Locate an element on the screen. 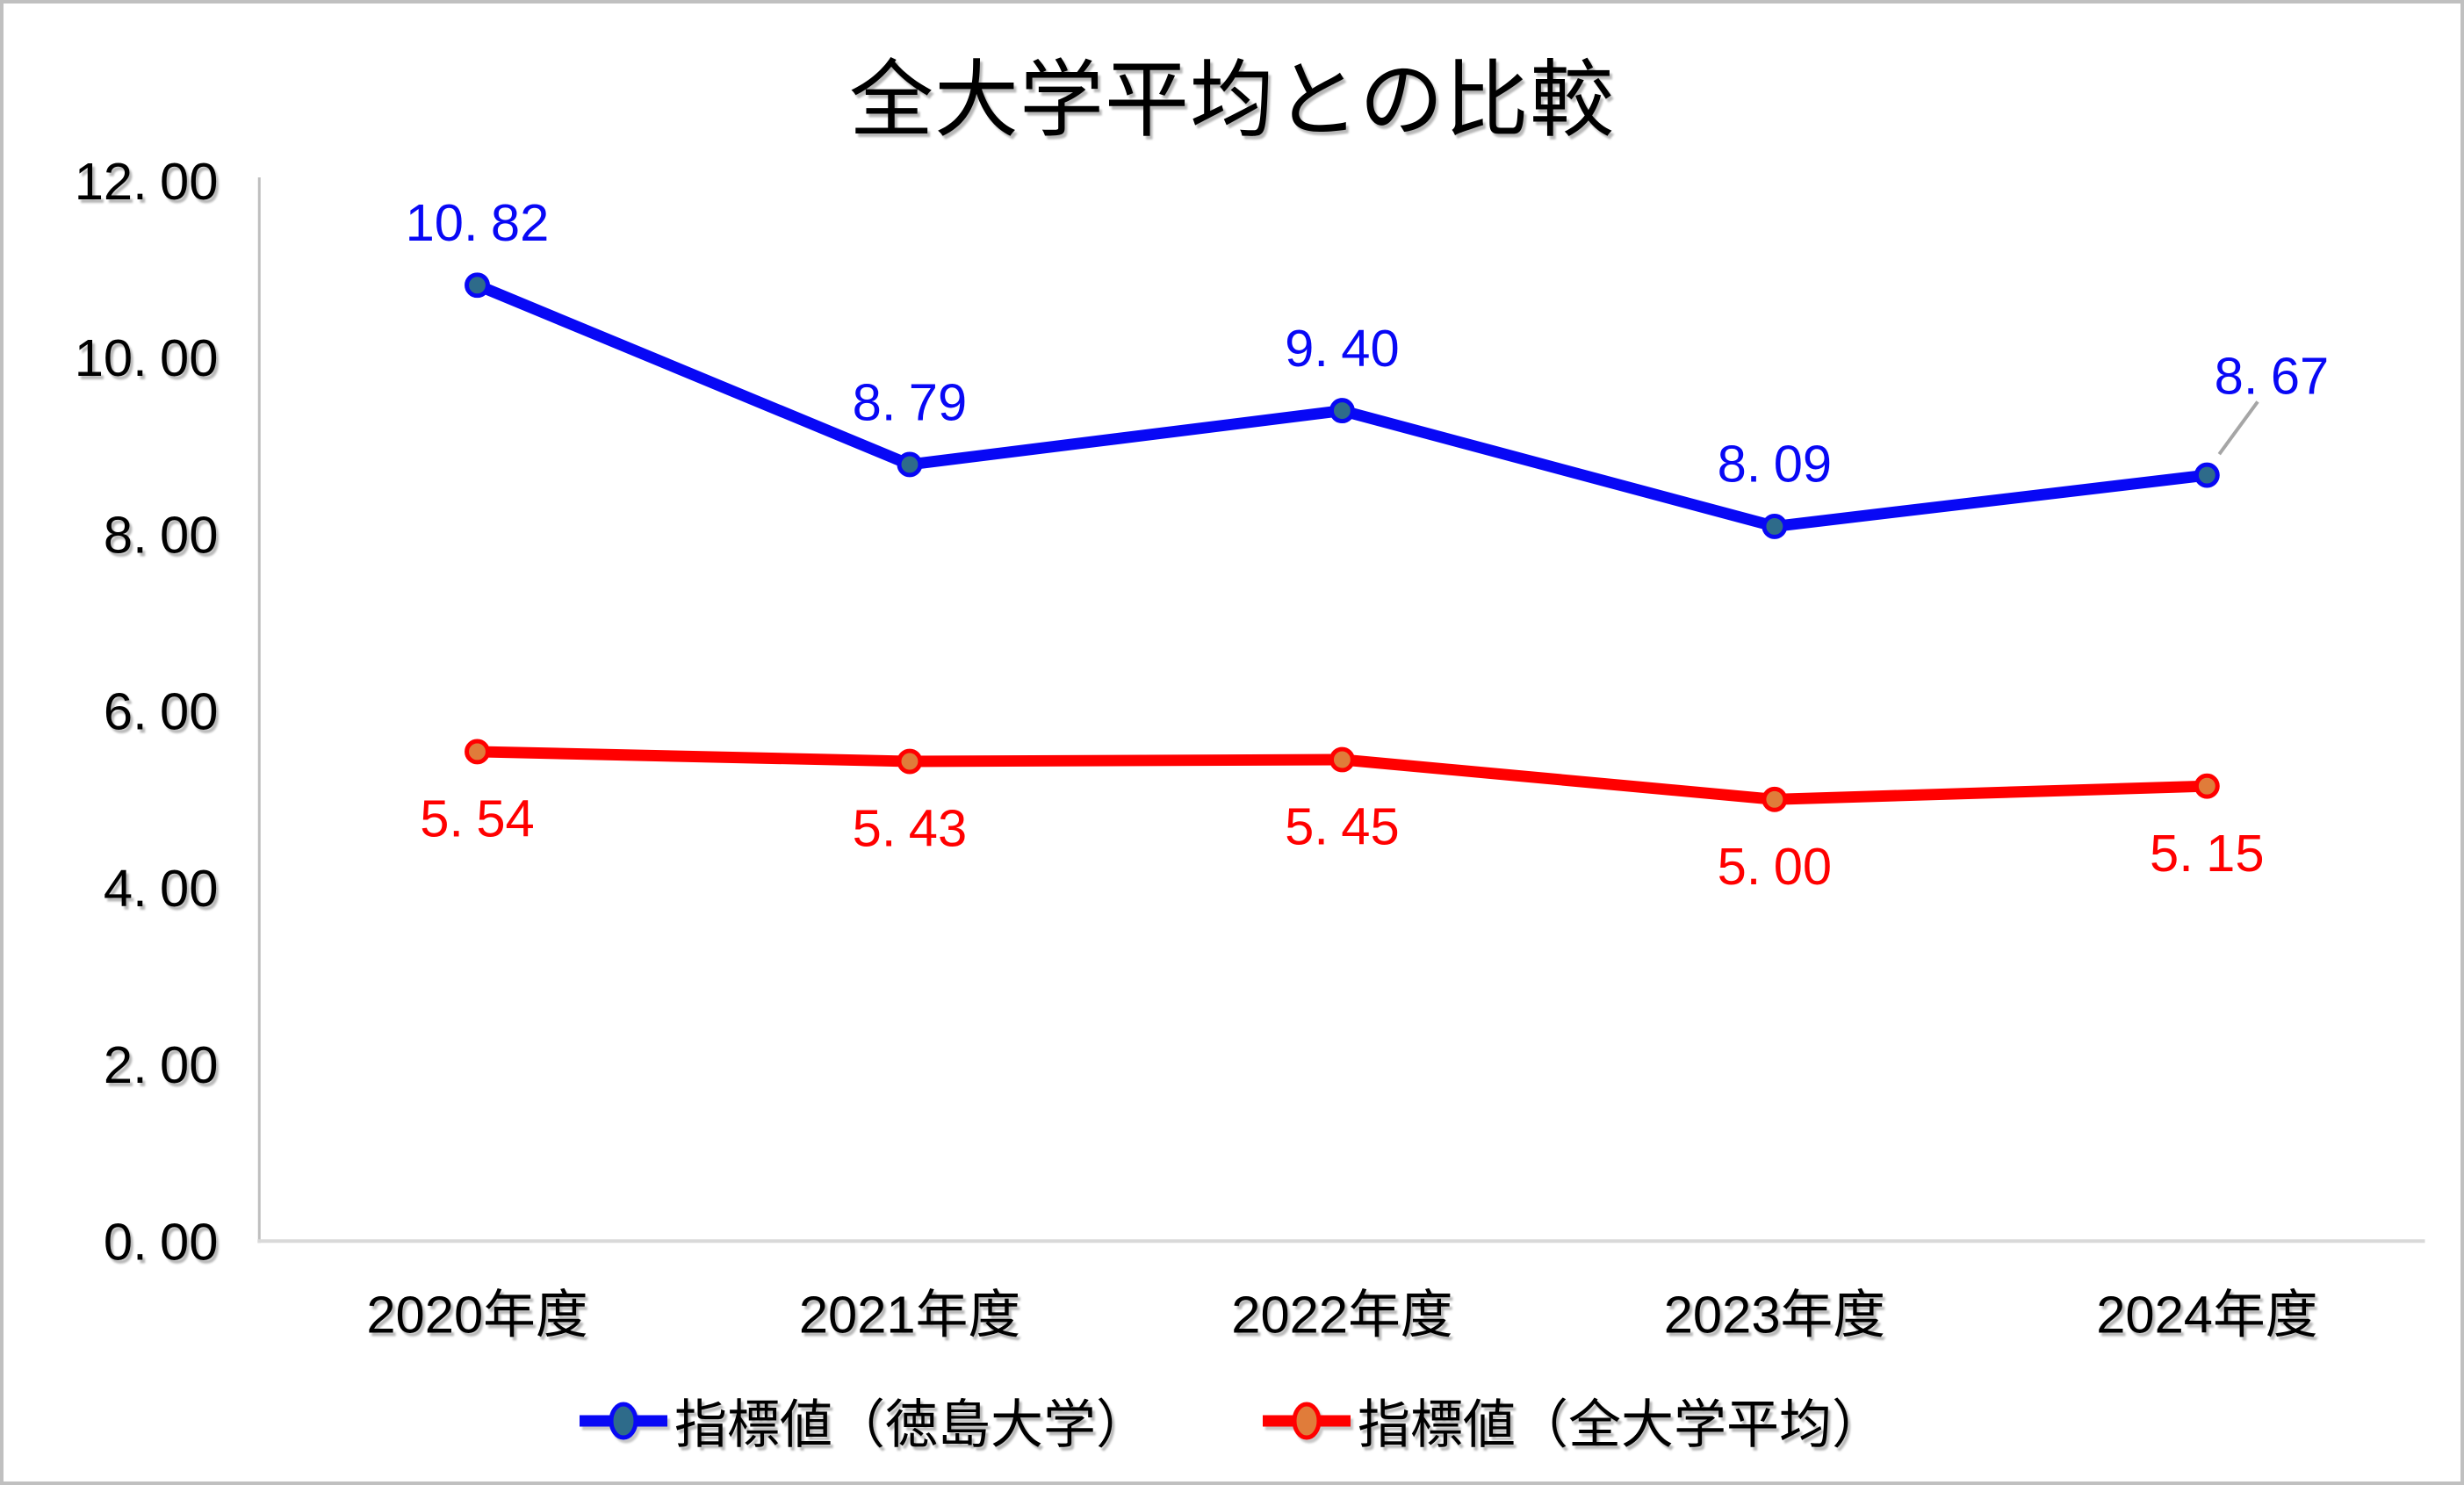  data-label: 5. 15 is located at coordinates (2207, 853).